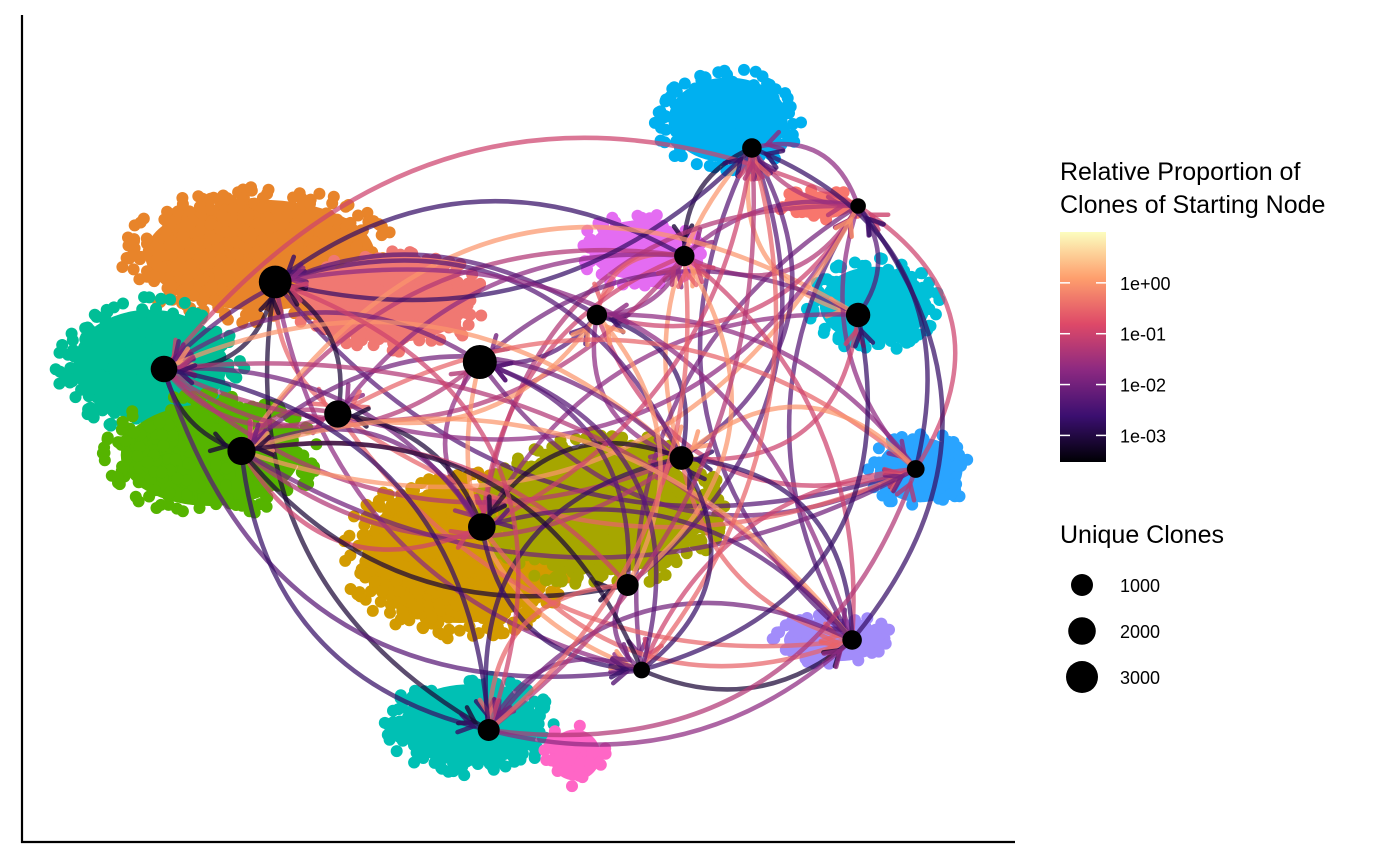 This screenshot has height=865, width=1400. What do you see at coordinates (1143, 386) in the screenshot?
I see `colorbar-tick-label: 1e-02` at bounding box center [1143, 386].